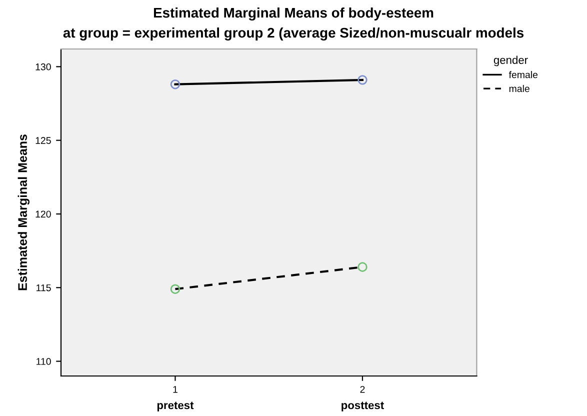  What do you see at coordinates (523, 74) in the screenshot?
I see `legend-label: female` at bounding box center [523, 74].